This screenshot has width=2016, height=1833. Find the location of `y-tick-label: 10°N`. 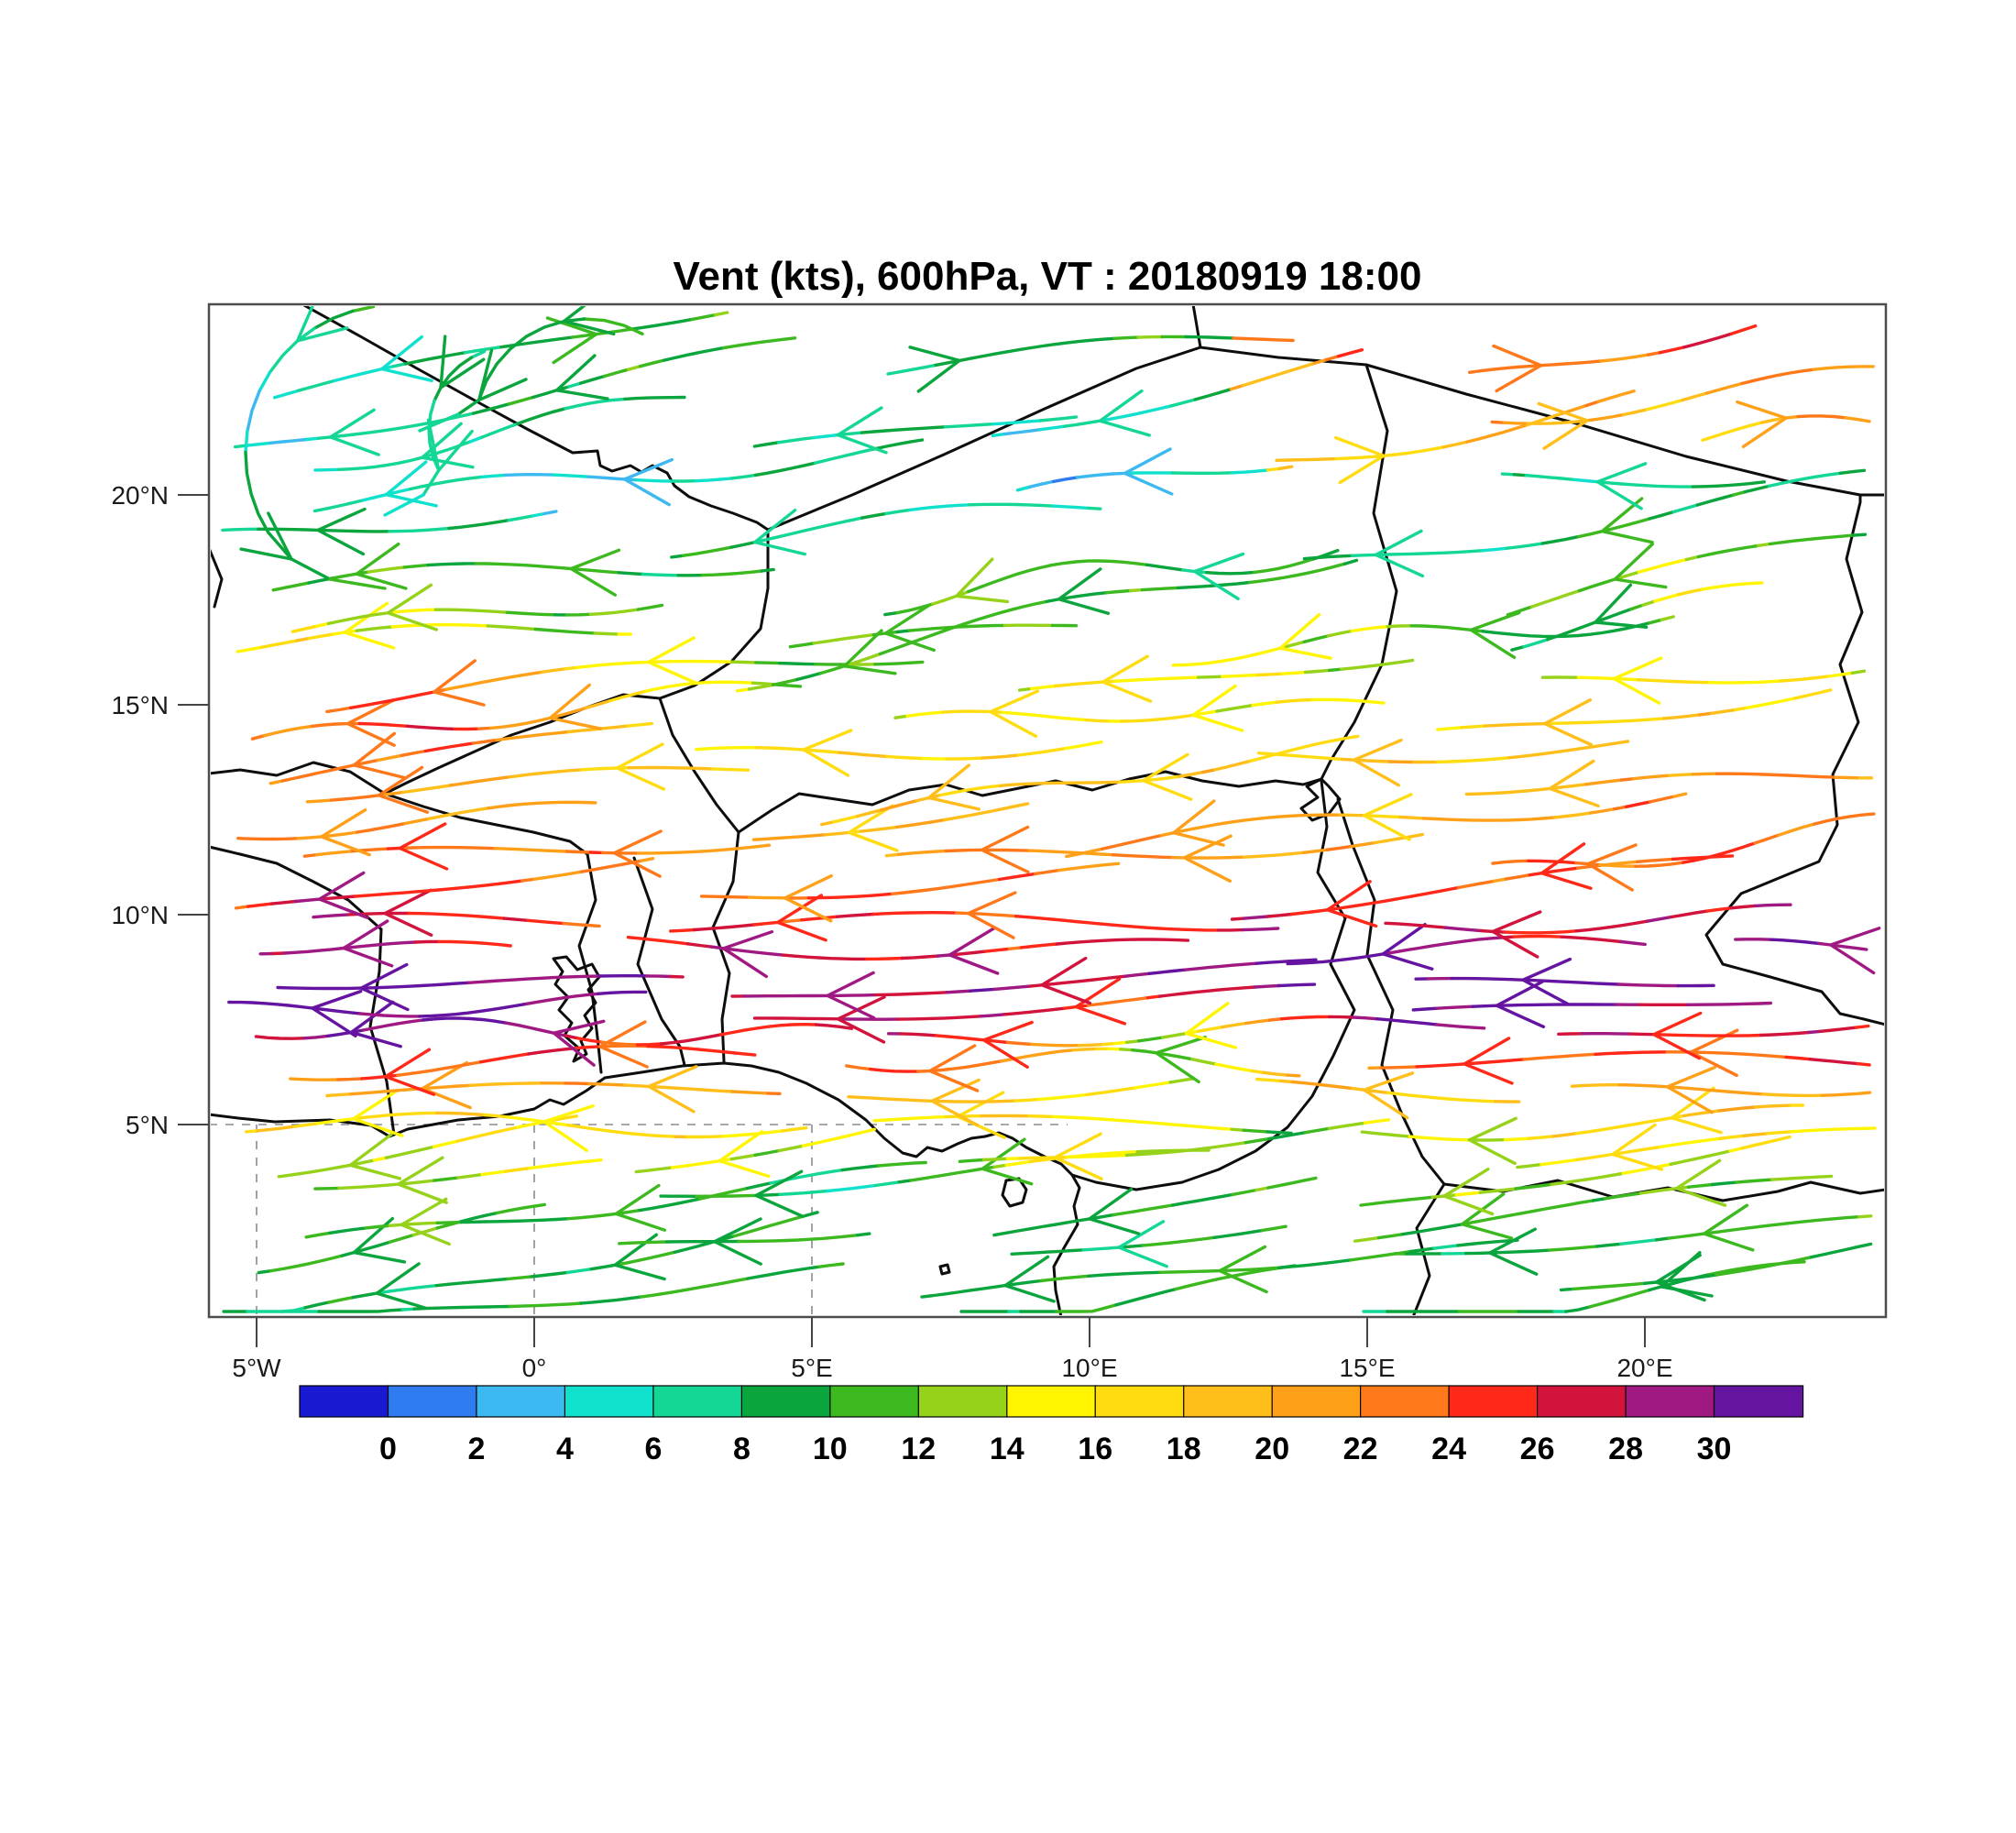

y-tick-label: 10°N is located at coordinates (140, 915).